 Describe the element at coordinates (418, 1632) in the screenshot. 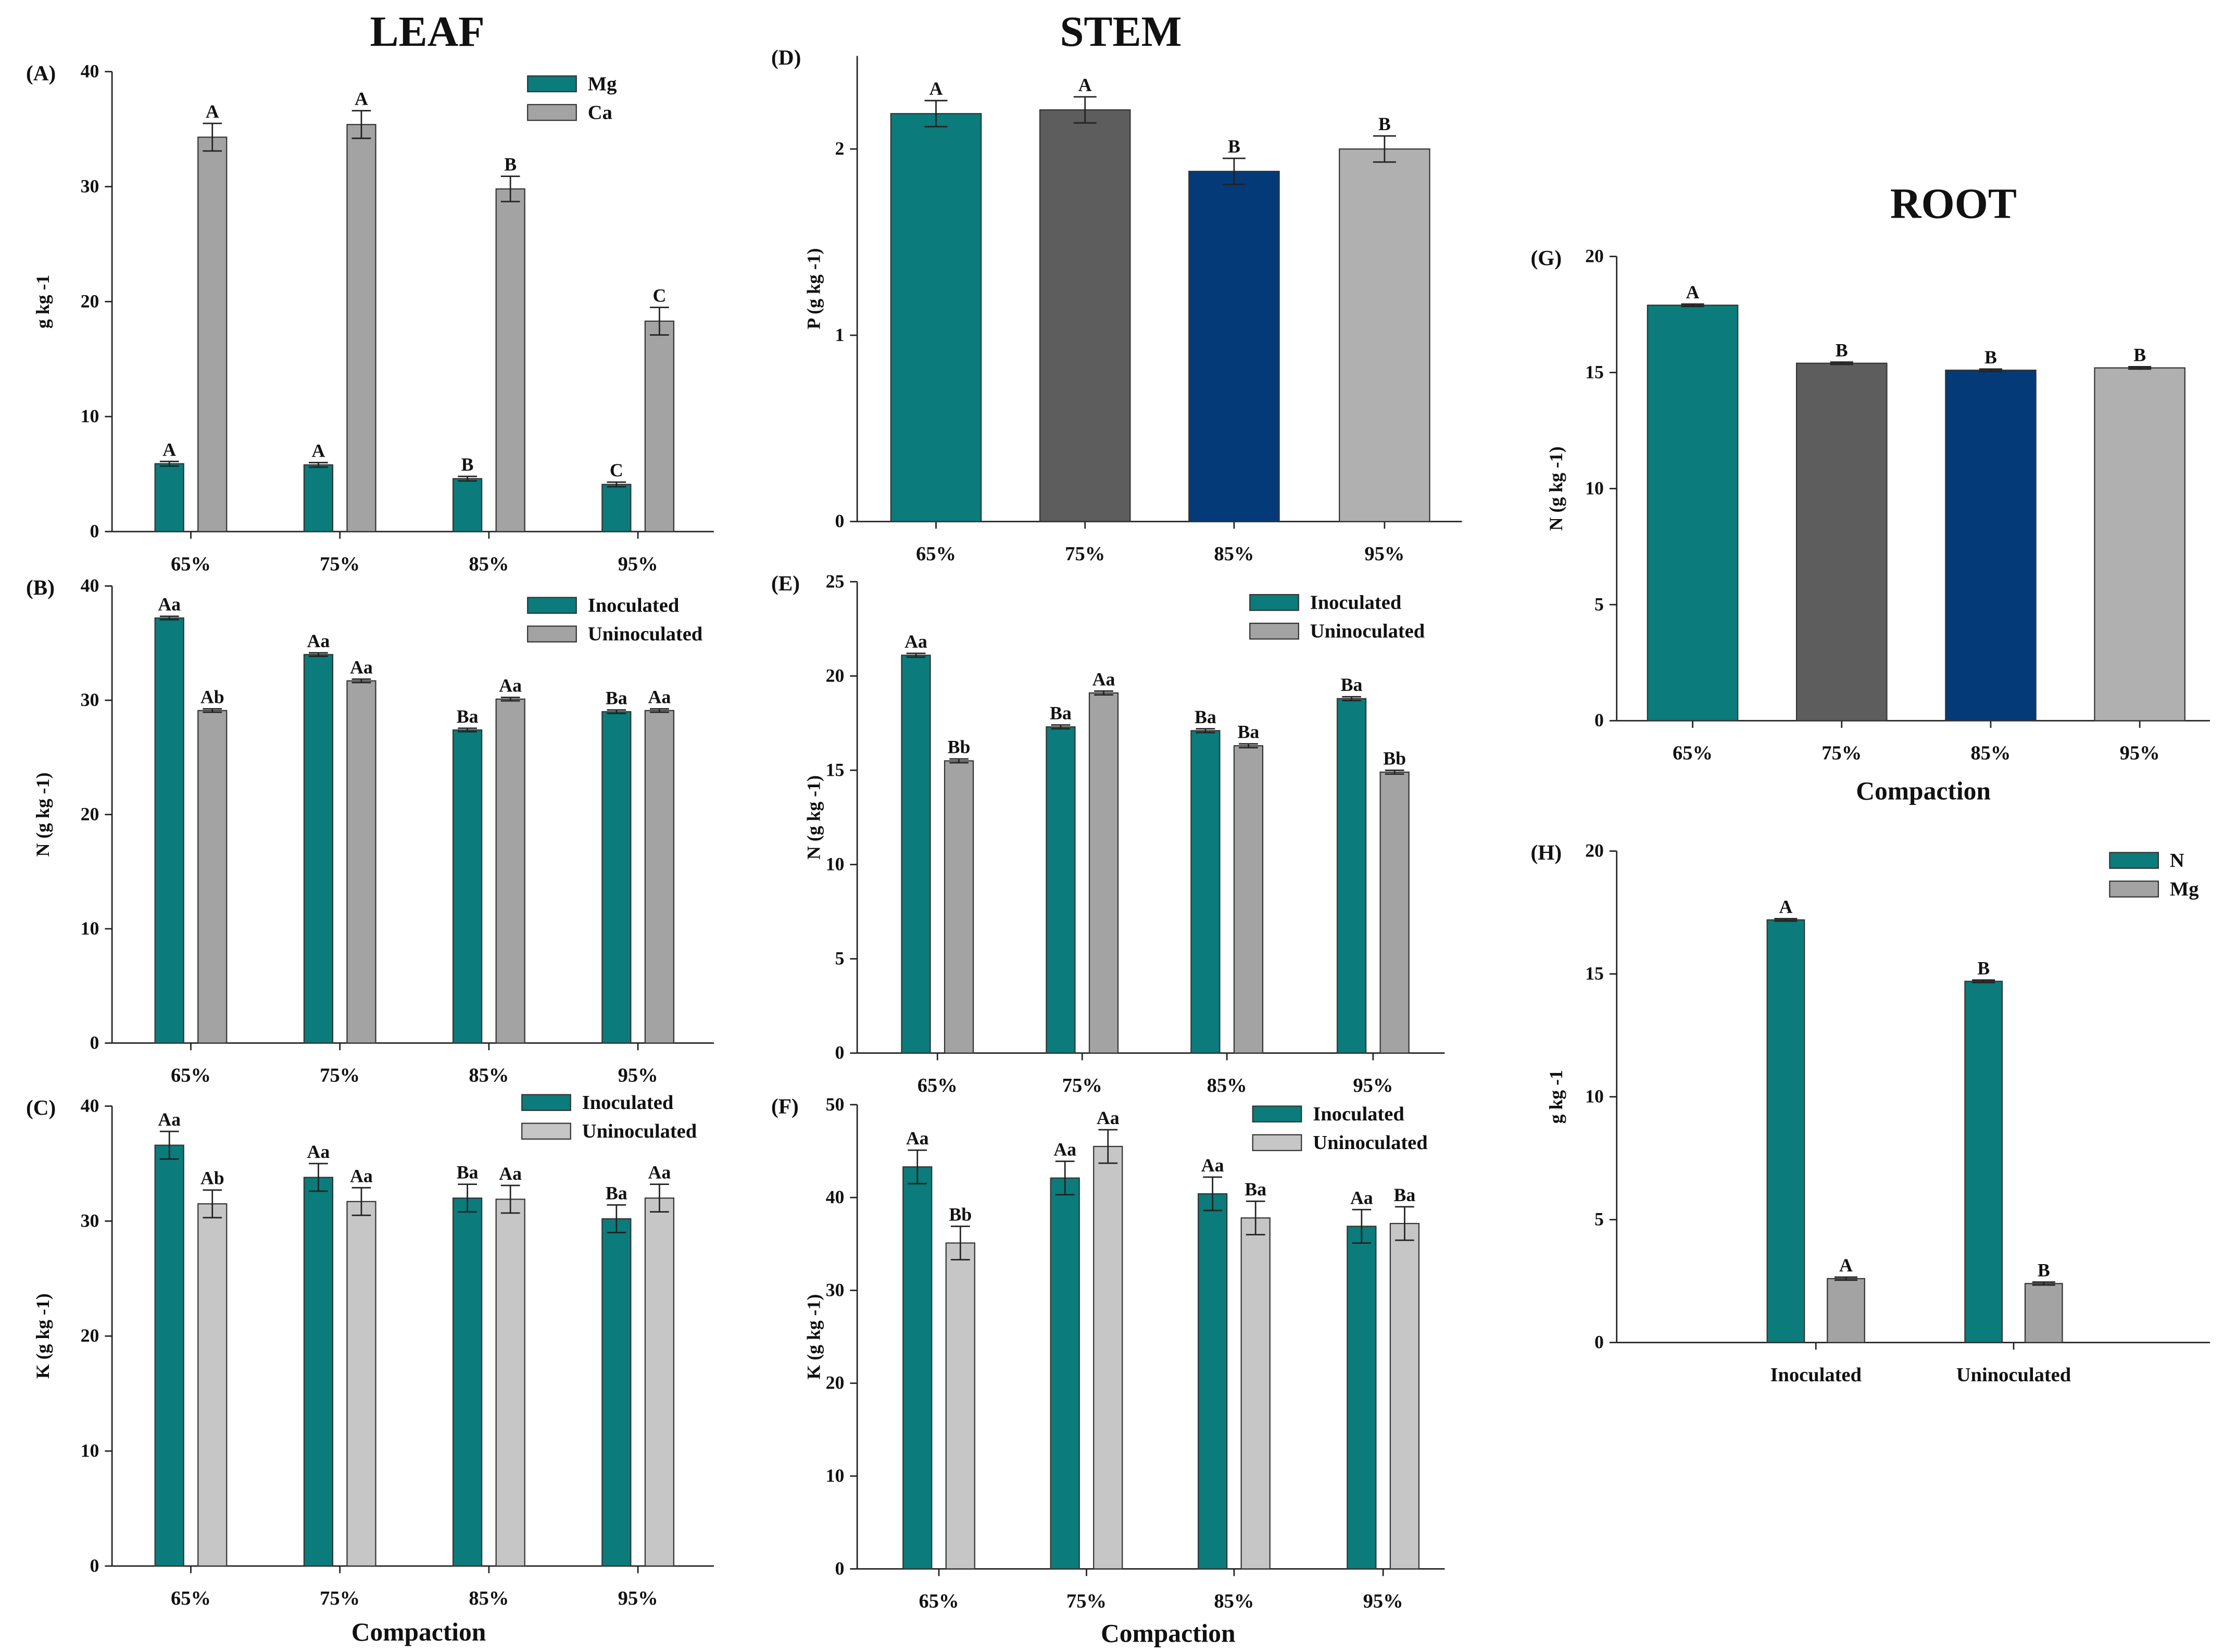

I see `x-axis-label: Compaction` at that location.